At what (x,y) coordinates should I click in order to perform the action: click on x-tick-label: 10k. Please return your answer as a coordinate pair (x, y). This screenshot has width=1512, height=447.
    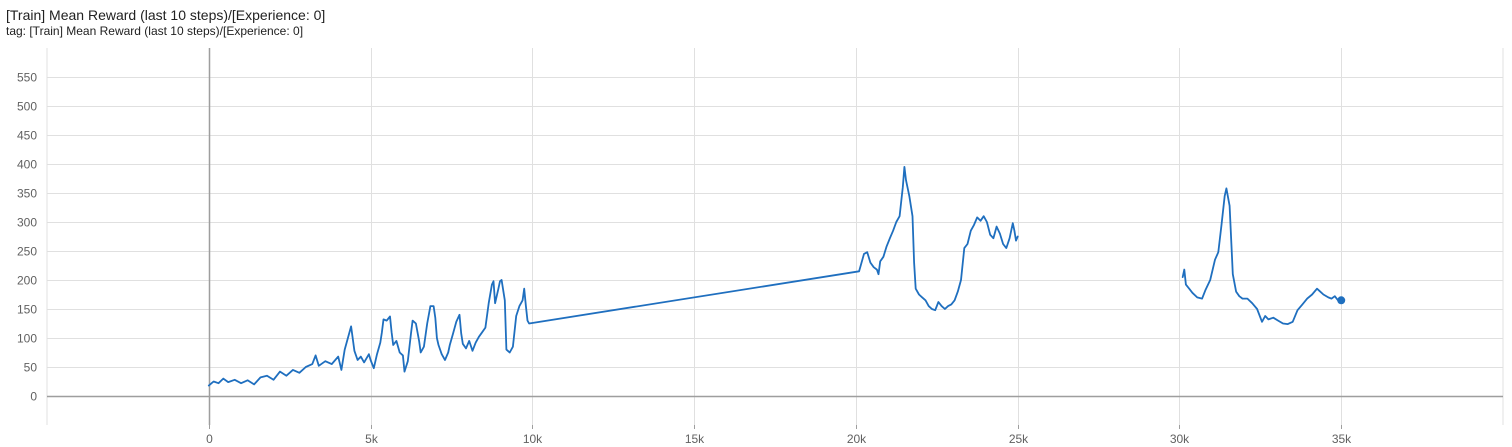
    Looking at the image, I should click on (533, 439).